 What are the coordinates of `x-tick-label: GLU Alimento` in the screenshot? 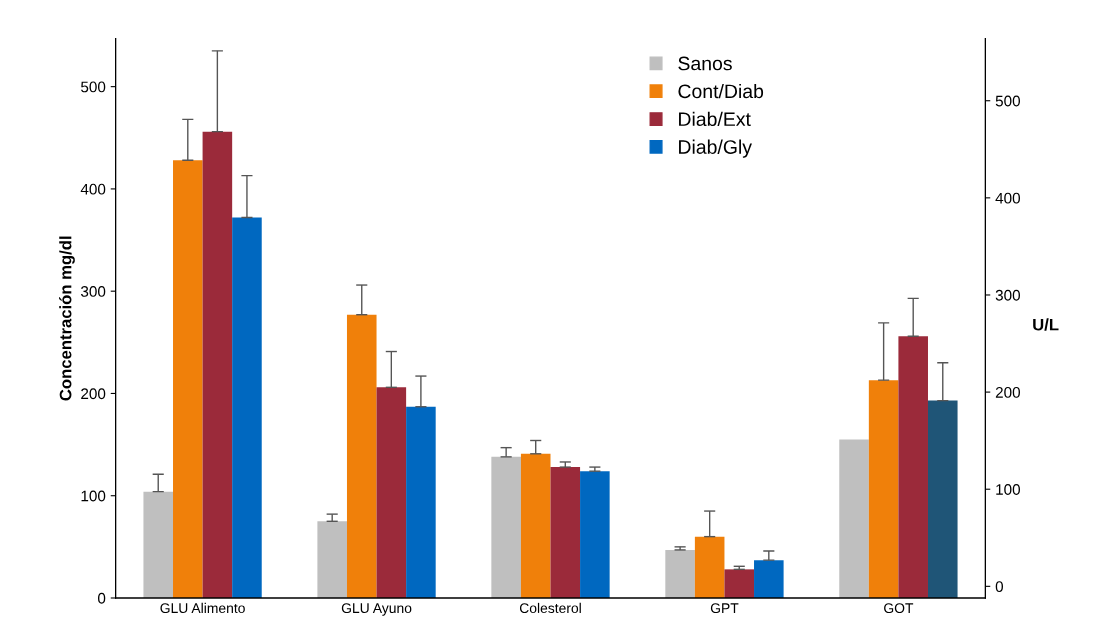 It's located at (202, 608).